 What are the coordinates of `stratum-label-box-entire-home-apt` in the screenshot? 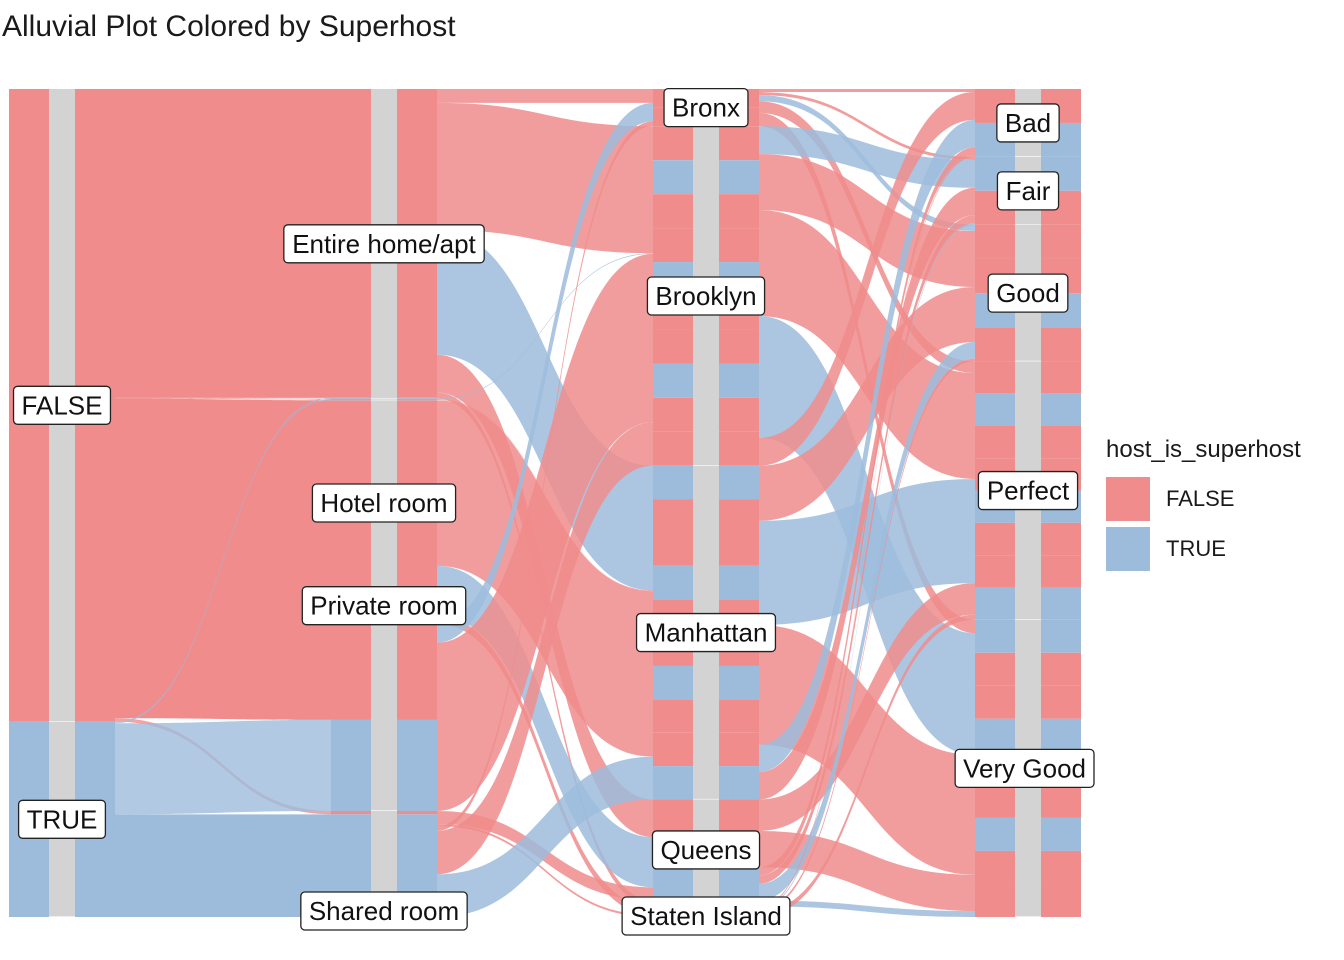 It's located at (384, 244).